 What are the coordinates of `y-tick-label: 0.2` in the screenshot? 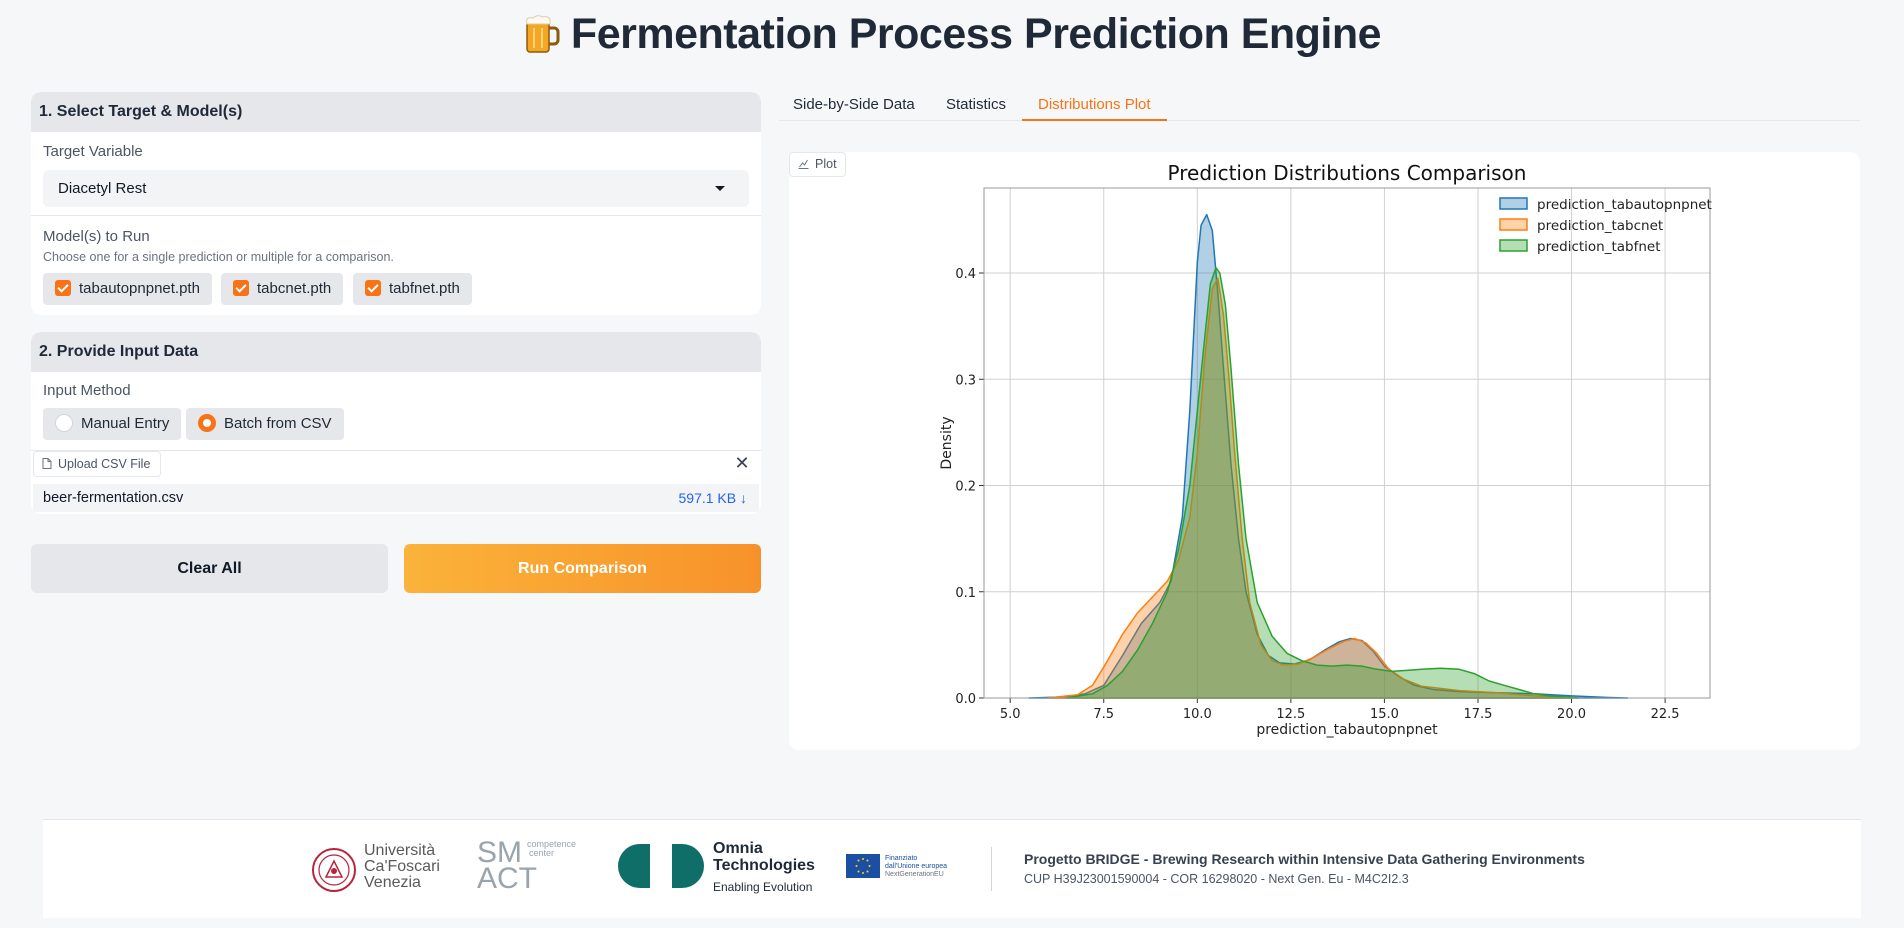 It's located at (965, 487).